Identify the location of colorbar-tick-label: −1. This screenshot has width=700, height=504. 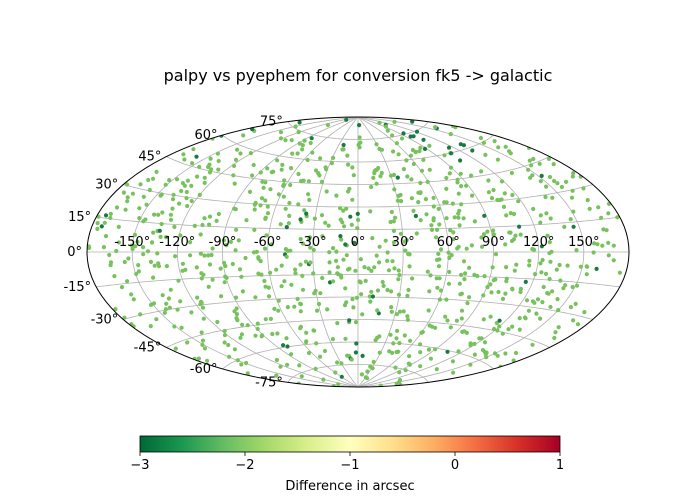
(349, 465).